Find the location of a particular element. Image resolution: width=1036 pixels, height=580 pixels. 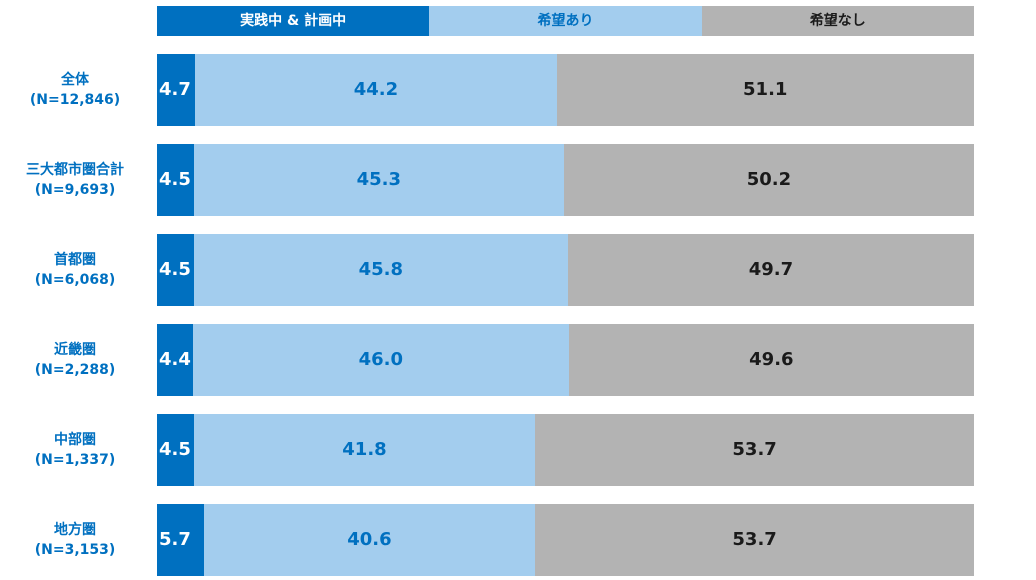

data-label: 51.1 is located at coordinates (765, 89).